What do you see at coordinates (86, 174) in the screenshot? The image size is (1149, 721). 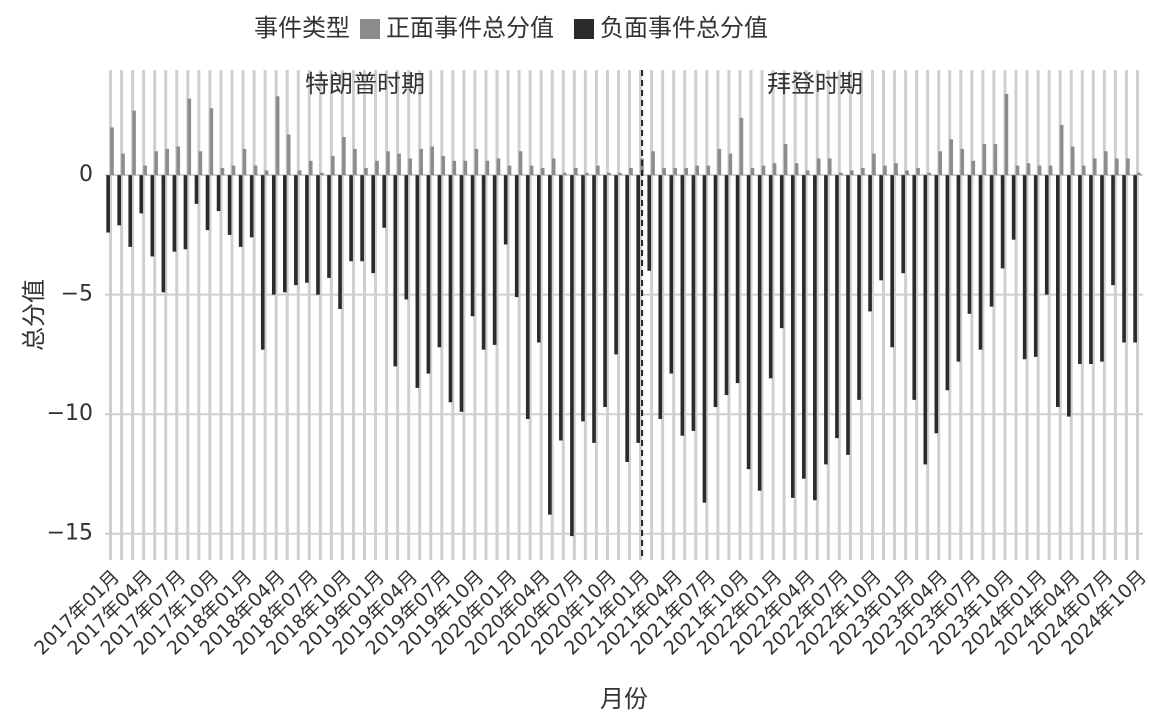 I see `y-tick-label: 0` at bounding box center [86, 174].